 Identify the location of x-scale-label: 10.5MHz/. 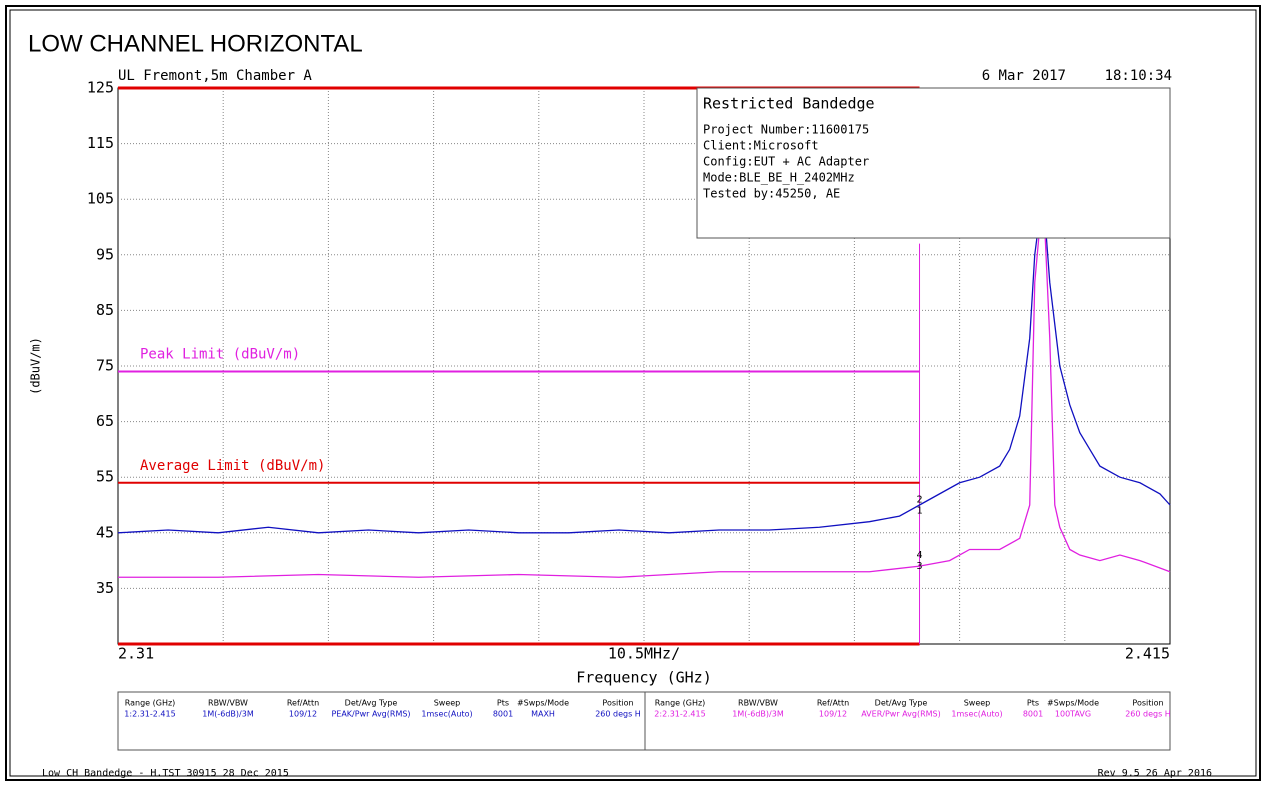
(644, 654).